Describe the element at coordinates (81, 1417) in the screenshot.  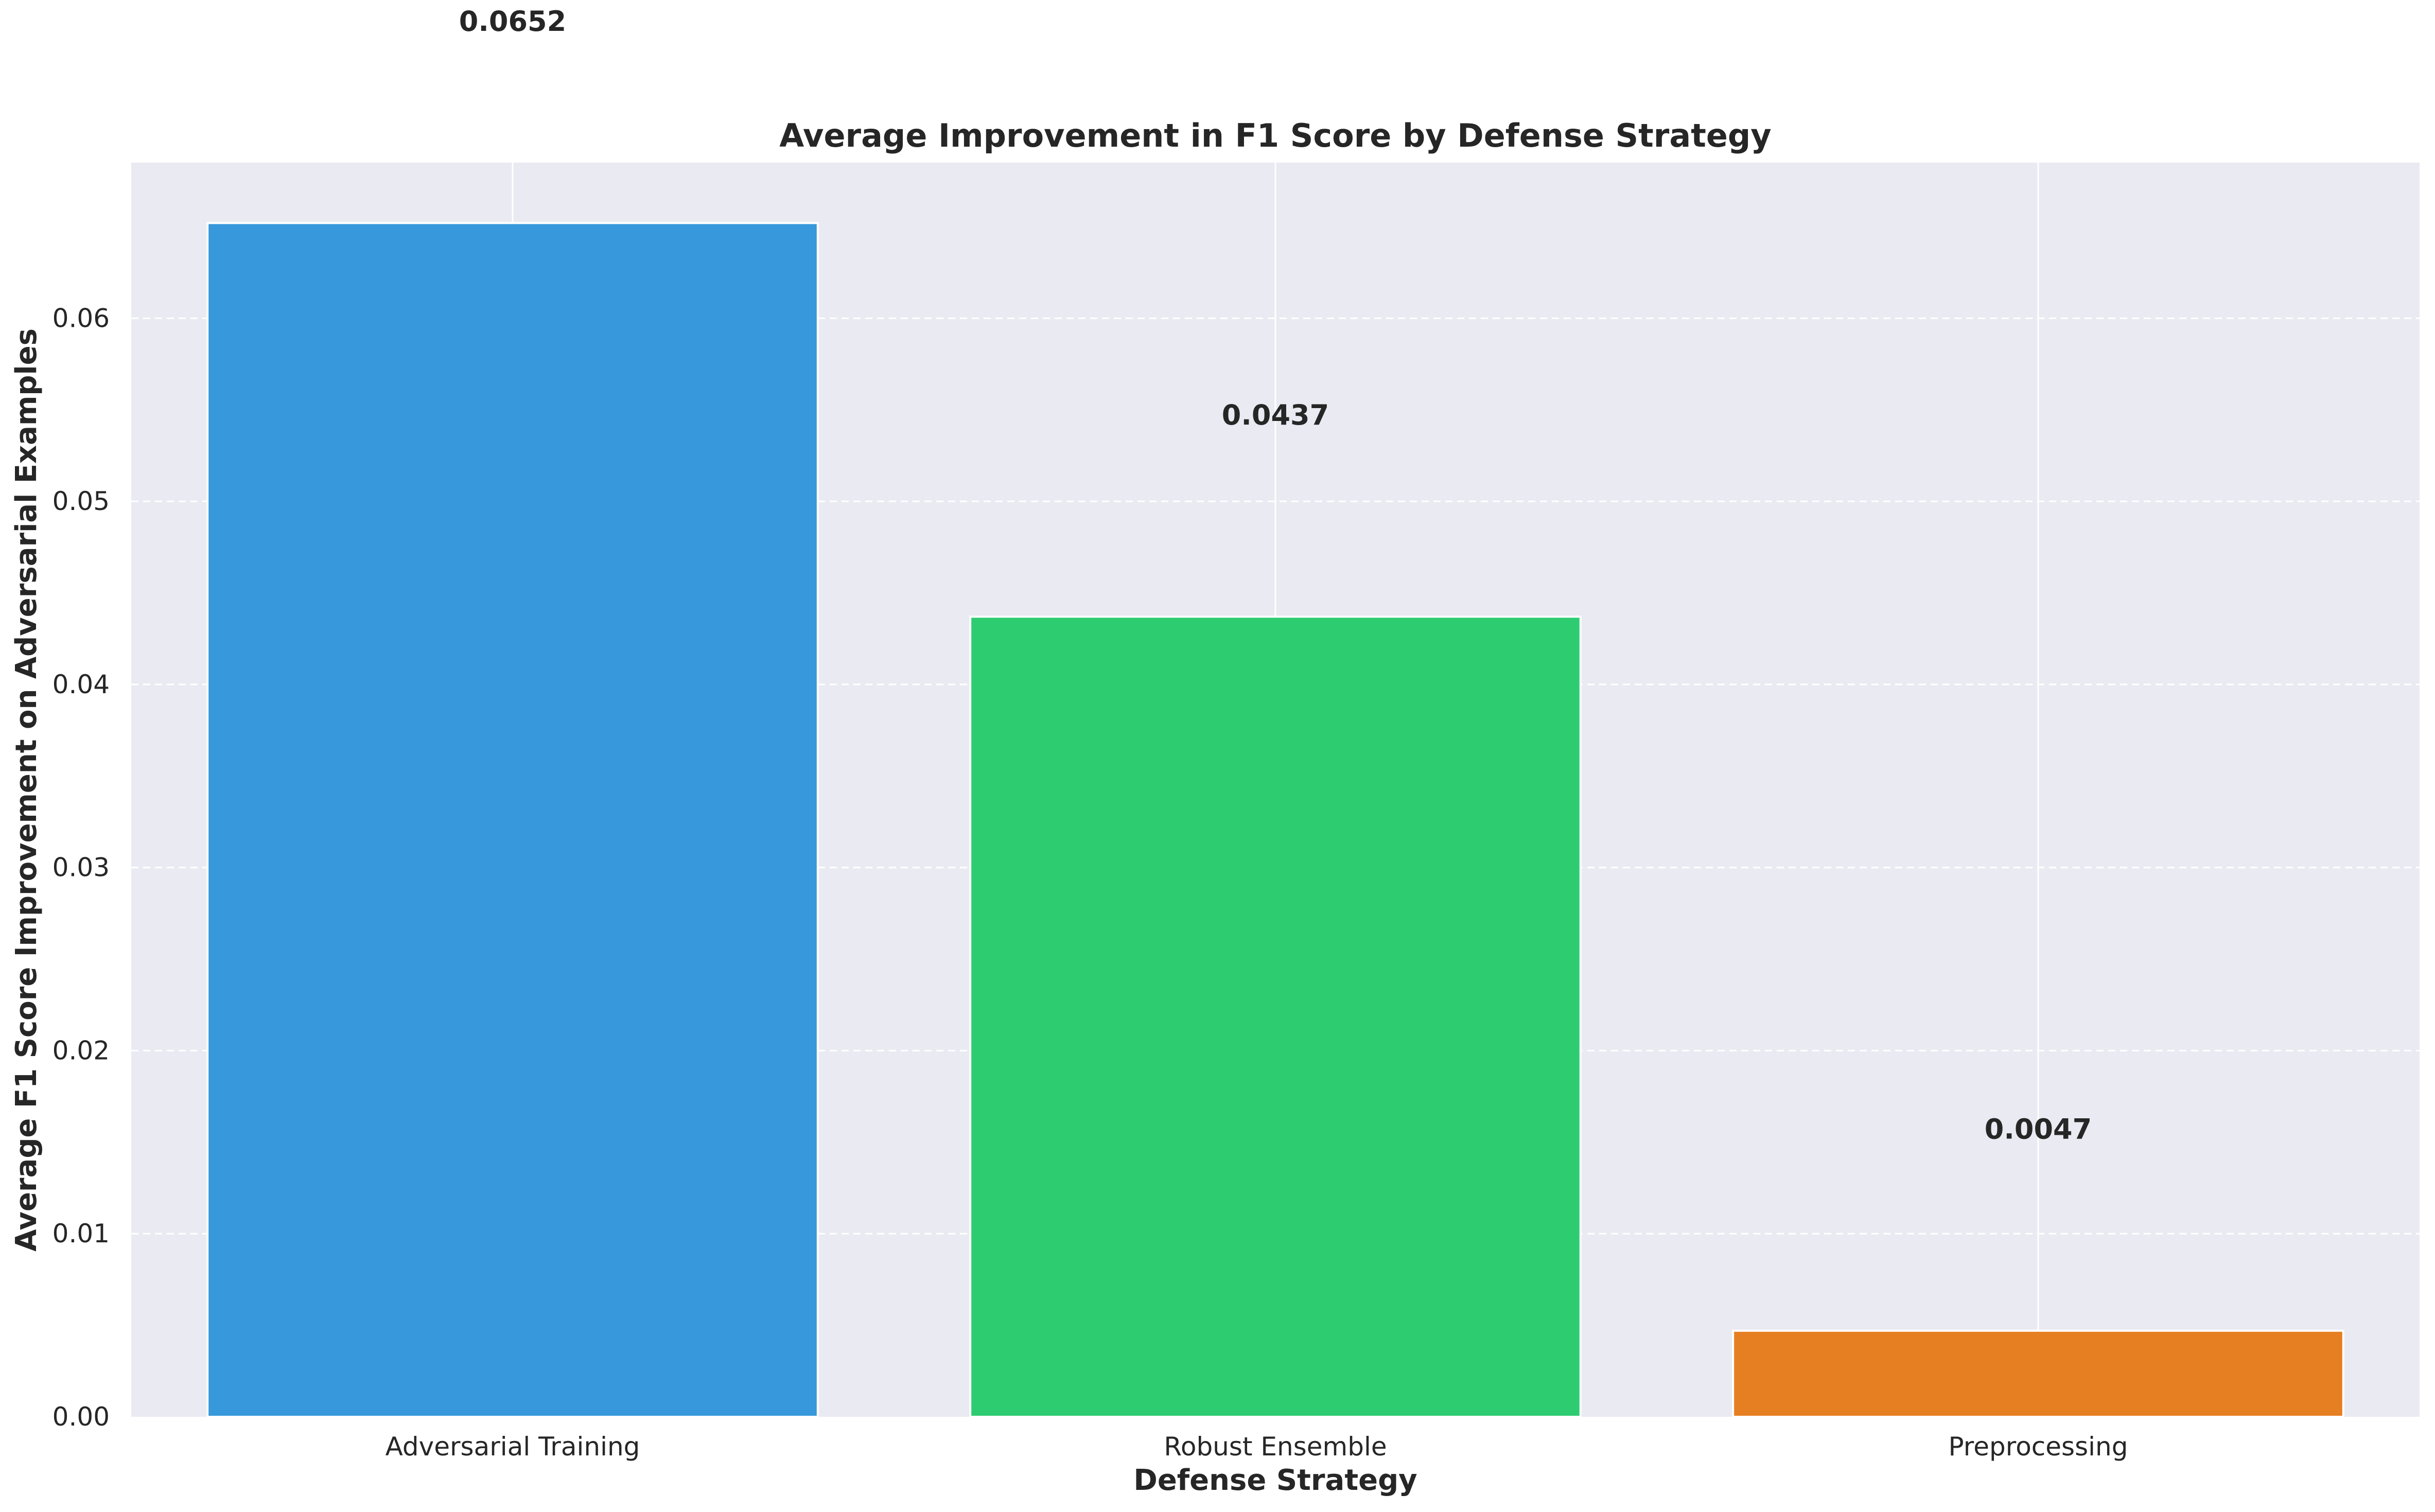
I see `y-tick-label: 0.00` at that location.